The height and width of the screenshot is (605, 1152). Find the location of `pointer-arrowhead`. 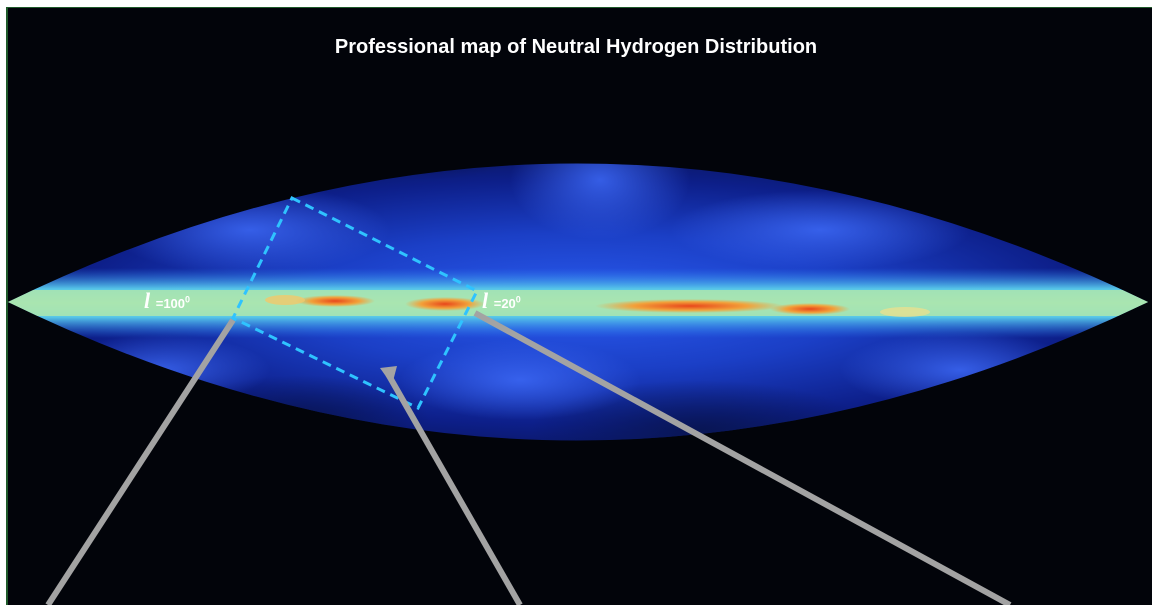

pointer-arrowhead is located at coordinates (388, 375).